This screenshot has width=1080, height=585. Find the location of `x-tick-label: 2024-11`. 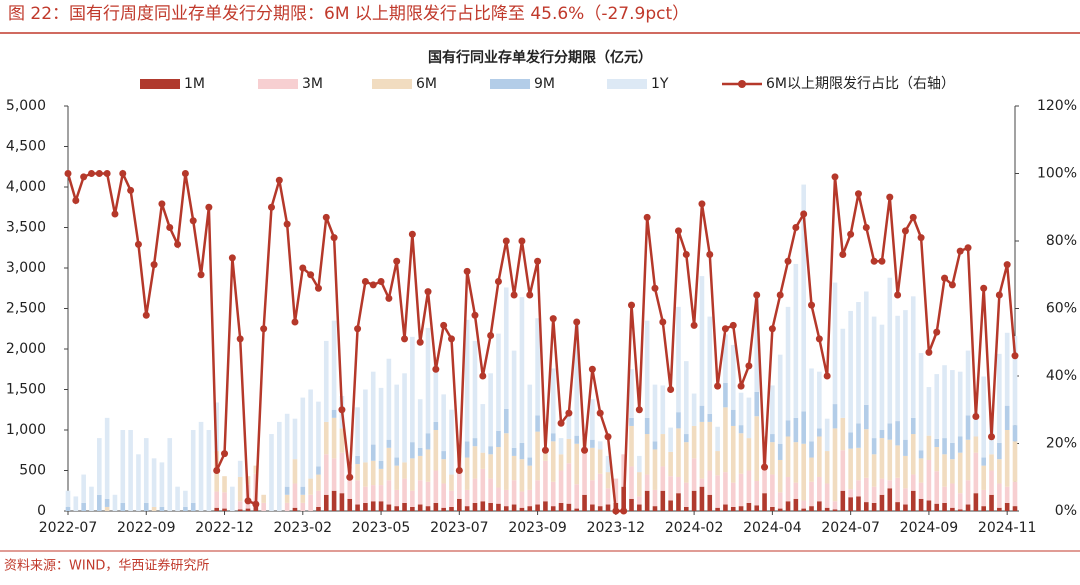

x-tick-label: 2024-11 is located at coordinates (1007, 528).